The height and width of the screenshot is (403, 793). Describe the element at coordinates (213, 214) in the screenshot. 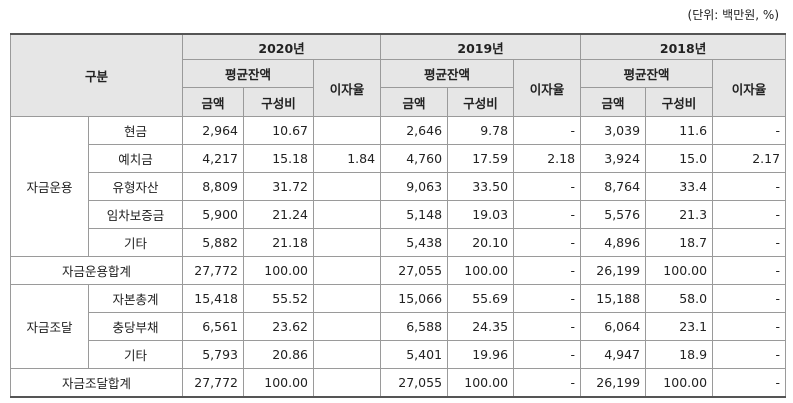

I see `value-cell: 5,900` at that location.